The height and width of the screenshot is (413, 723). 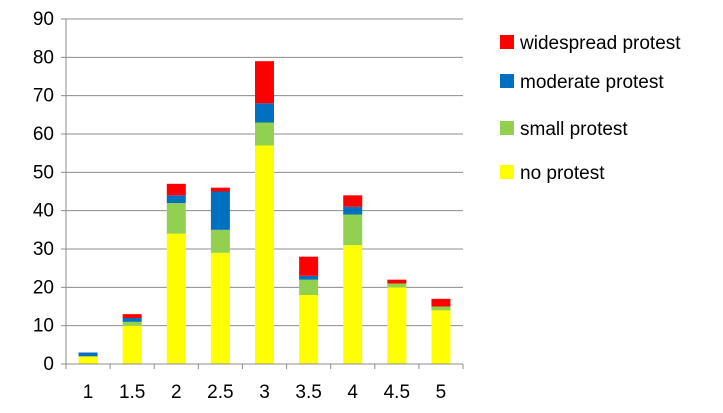 I want to click on y-tick-label: 30, so click(x=43, y=249).